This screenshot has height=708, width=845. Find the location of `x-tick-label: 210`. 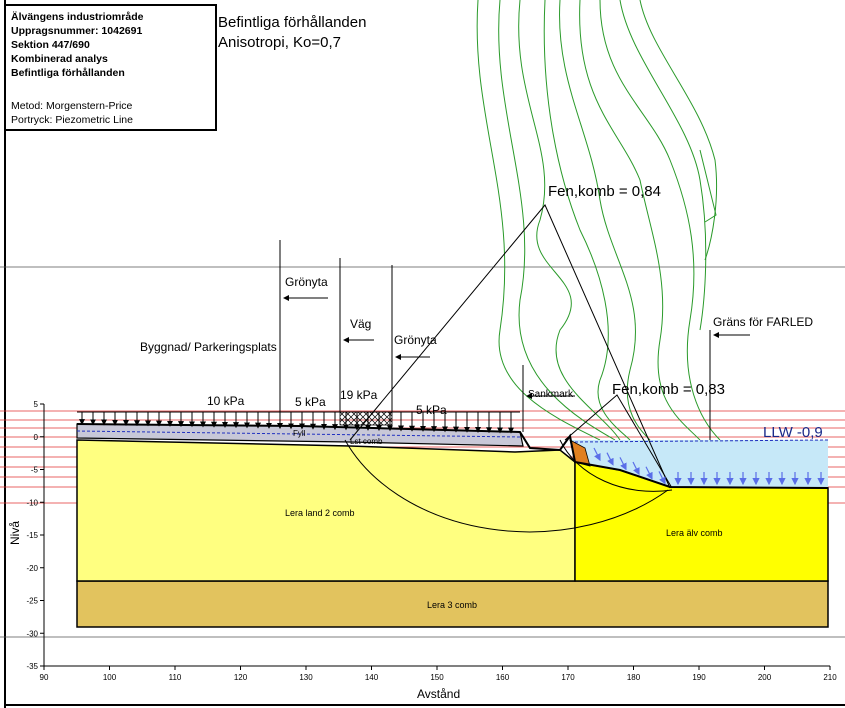

x-tick-label: 210 is located at coordinates (830, 677).